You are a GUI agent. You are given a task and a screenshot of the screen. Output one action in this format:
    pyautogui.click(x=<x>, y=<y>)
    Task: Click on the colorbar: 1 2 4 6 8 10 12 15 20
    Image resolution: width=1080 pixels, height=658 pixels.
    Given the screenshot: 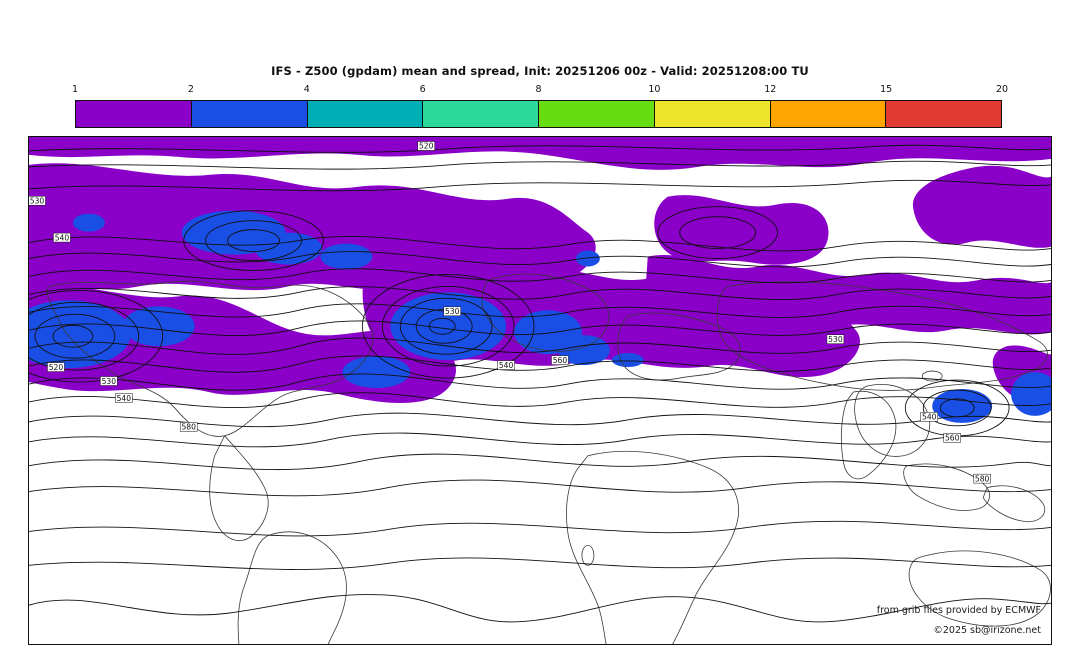 What is the action you would take?
    pyautogui.click(x=539, y=107)
    